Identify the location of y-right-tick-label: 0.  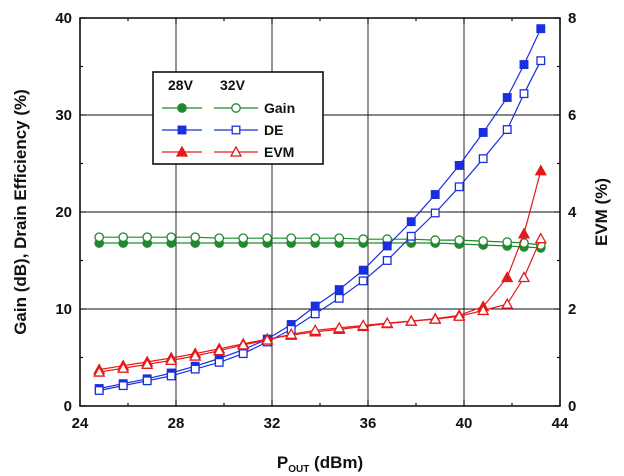
(572, 406).